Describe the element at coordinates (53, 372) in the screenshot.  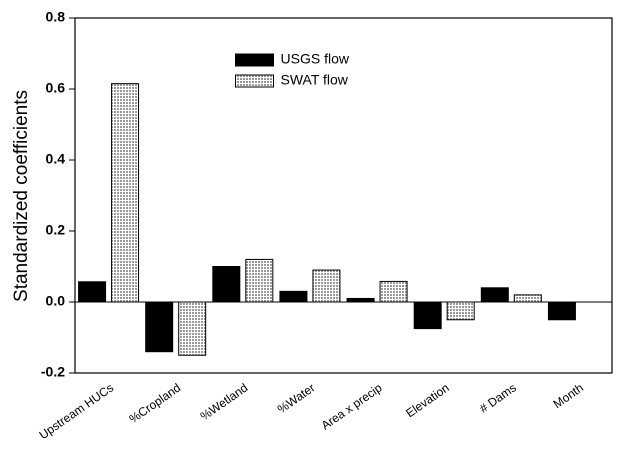
I see `y-tick-label: -0.2` at that location.